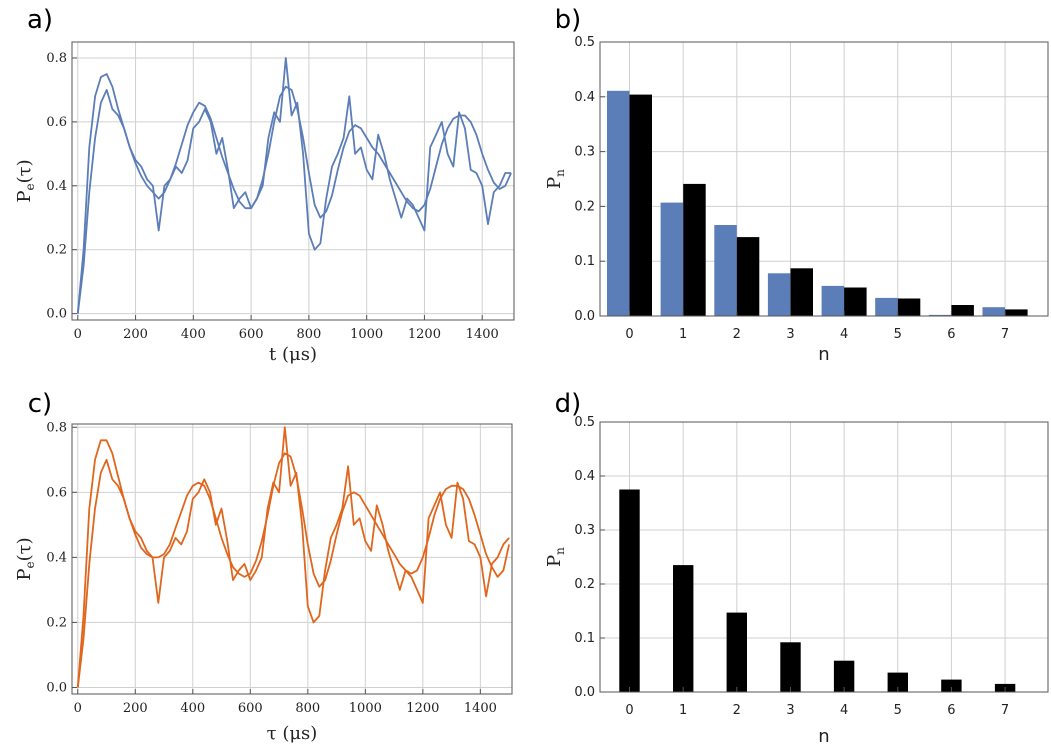 The height and width of the screenshot is (749, 1051). Describe the element at coordinates (568, 404) in the screenshot. I see `panel-label: d)` at that location.